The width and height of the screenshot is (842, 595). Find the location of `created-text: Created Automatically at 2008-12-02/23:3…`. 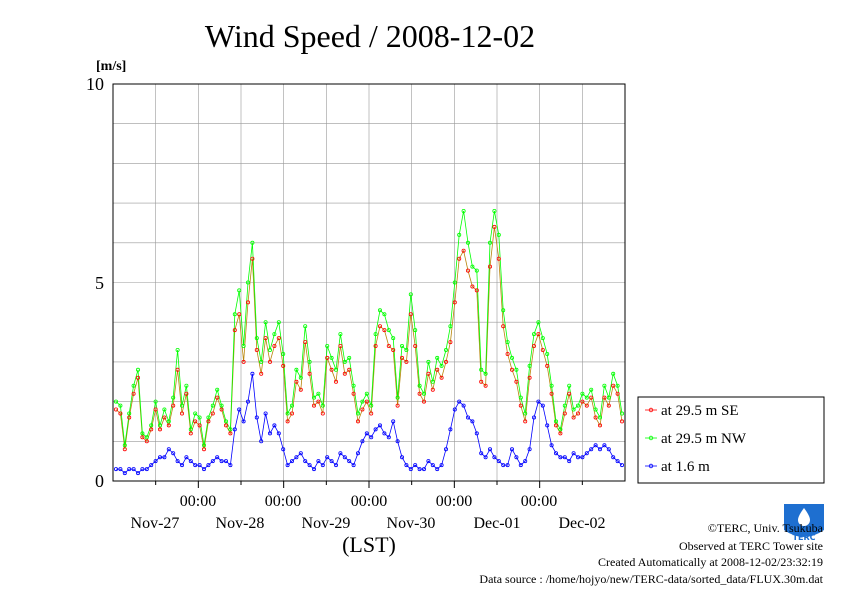

created-text: Created Automatically at 2008-12-02/23:3… is located at coordinates (710, 562).